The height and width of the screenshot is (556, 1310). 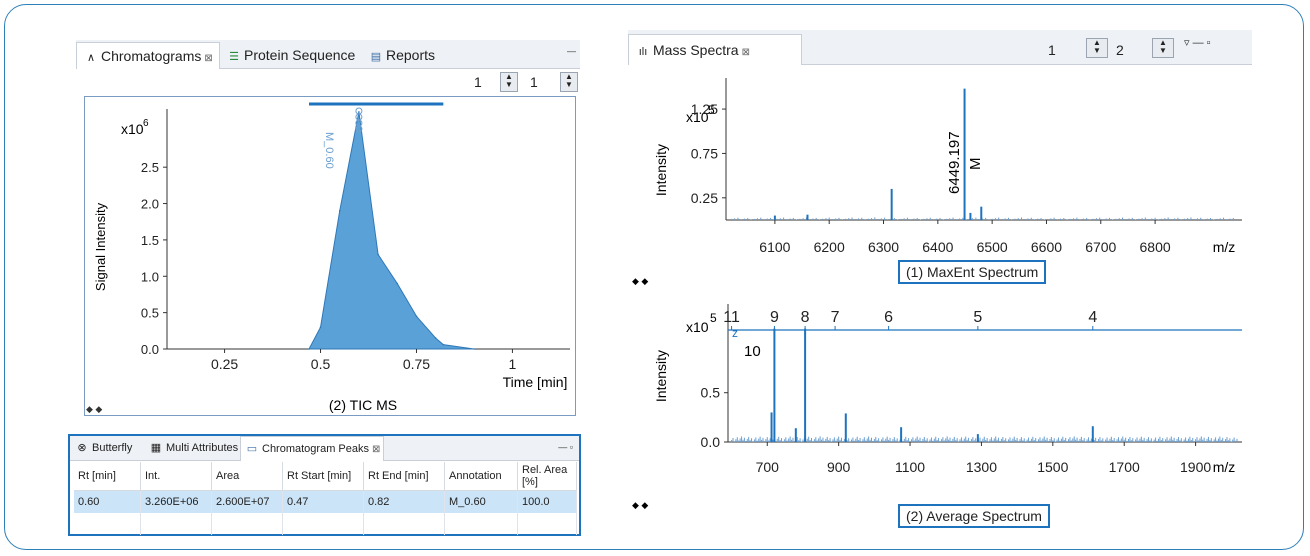 I want to click on spectra-spinner-2-value: 2, so click(x=1120, y=50).